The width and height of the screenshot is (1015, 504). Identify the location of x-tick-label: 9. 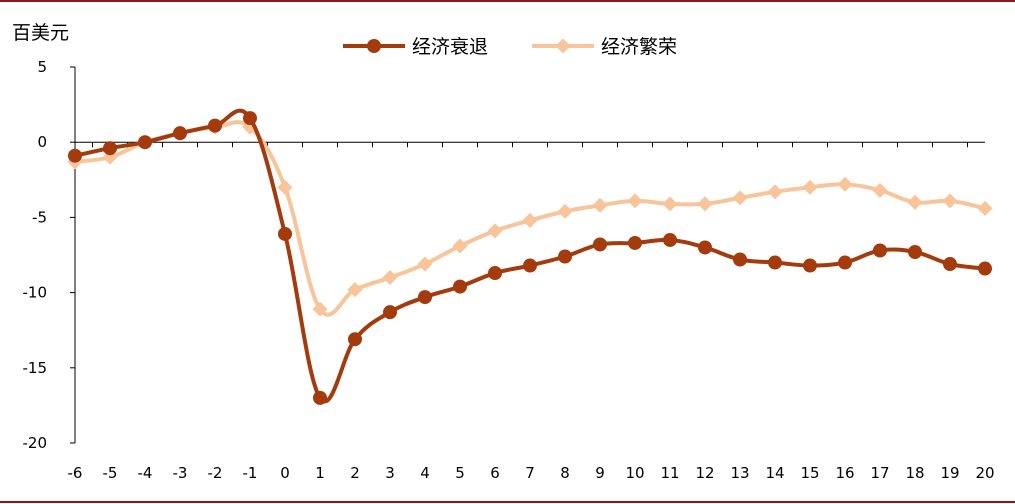
(600, 473).